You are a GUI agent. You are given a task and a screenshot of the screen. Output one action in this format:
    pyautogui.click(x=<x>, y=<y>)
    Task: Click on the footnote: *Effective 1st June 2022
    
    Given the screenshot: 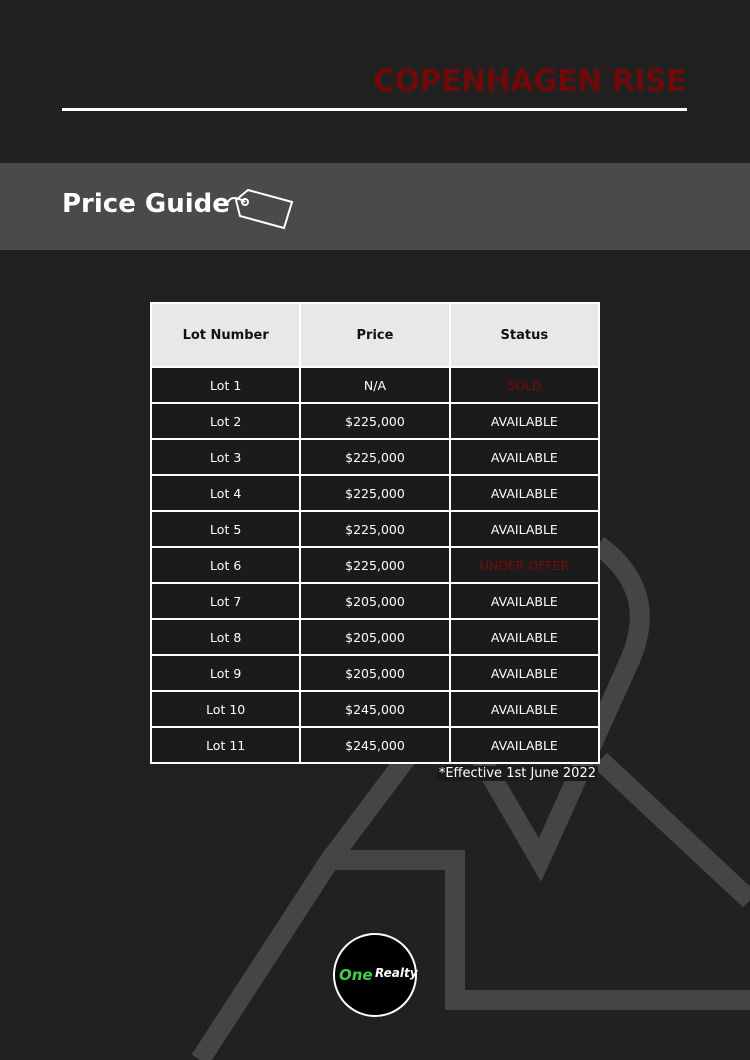 What is the action you would take?
    pyautogui.click(x=517, y=773)
    